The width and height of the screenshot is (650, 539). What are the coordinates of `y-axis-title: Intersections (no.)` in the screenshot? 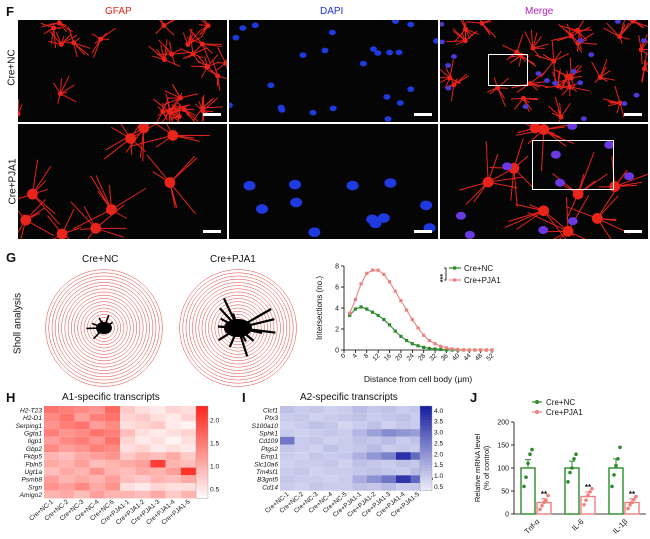 It's located at (319, 308).